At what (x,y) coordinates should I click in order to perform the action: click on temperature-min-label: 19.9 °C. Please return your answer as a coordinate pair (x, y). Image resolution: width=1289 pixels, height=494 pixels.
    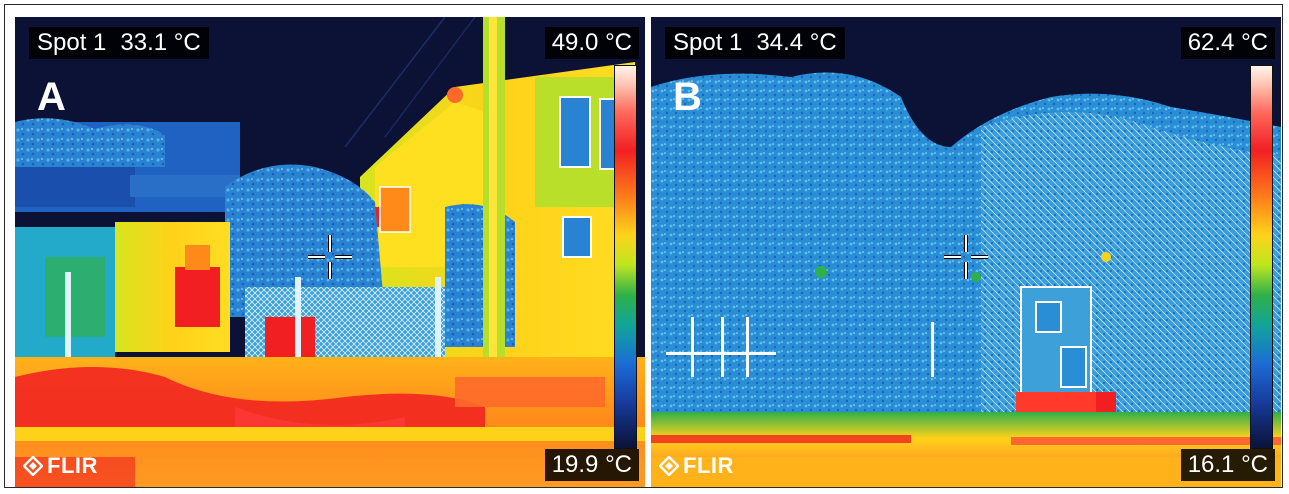
    Looking at the image, I should click on (591, 465).